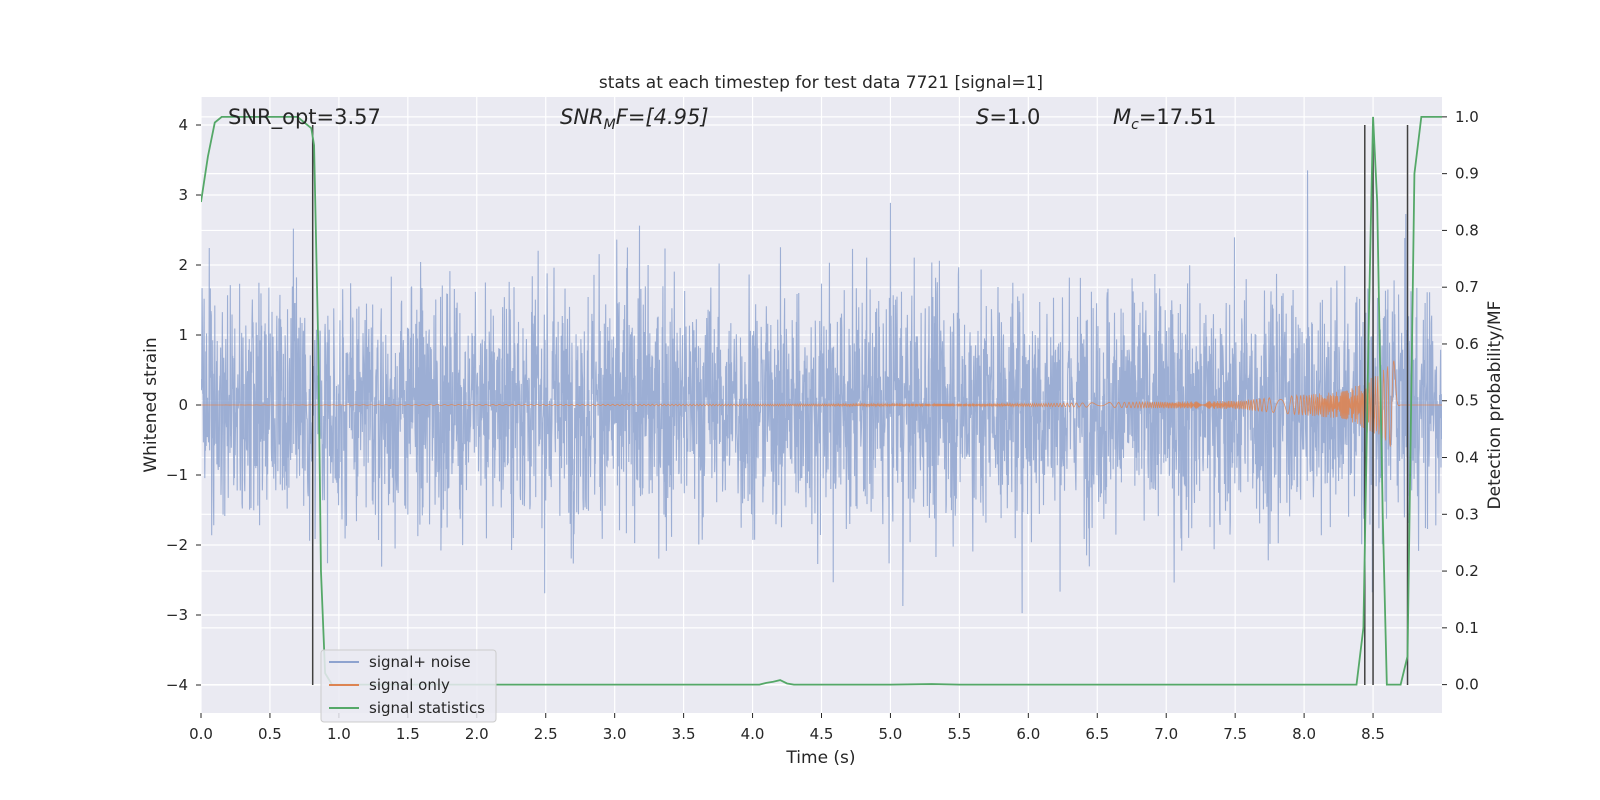  I want to click on annotation-snr-mf: SNRMF=[4.95], so click(634, 119).